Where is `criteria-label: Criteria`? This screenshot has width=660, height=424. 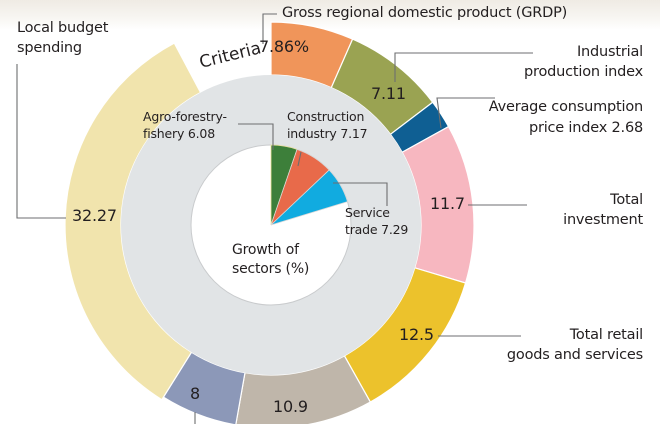
criteria-label: Criteria is located at coordinates (230, 55).